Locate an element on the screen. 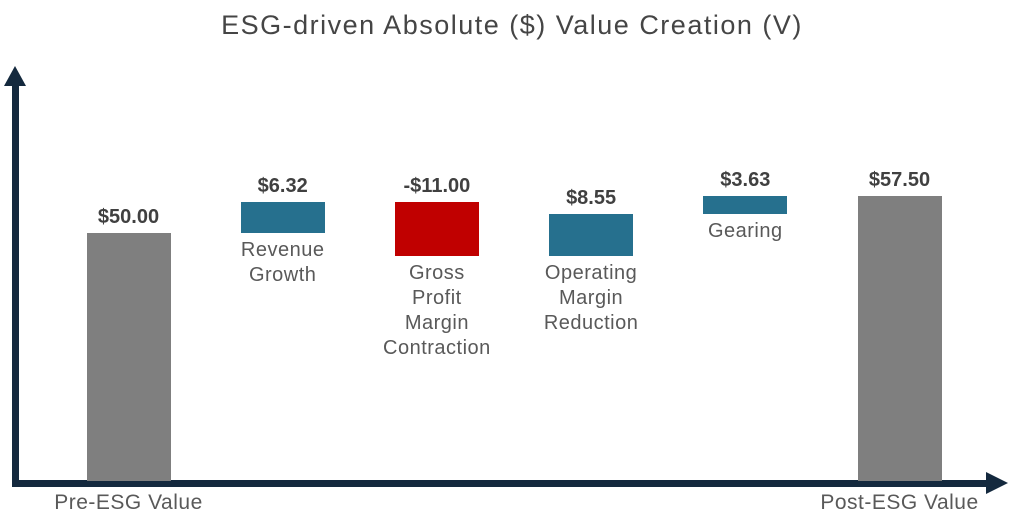 The image size is (1024, 525). bar-post-esg-value is located at coordinates (899, 338).